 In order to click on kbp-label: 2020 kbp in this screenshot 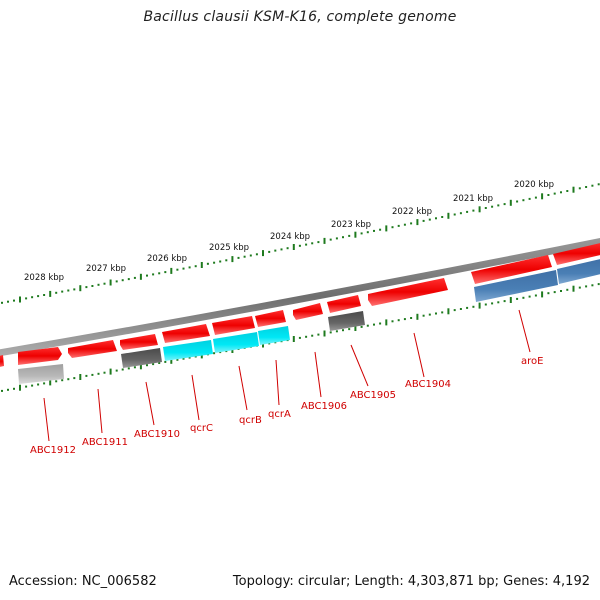, I will do `click(534, 185)`.